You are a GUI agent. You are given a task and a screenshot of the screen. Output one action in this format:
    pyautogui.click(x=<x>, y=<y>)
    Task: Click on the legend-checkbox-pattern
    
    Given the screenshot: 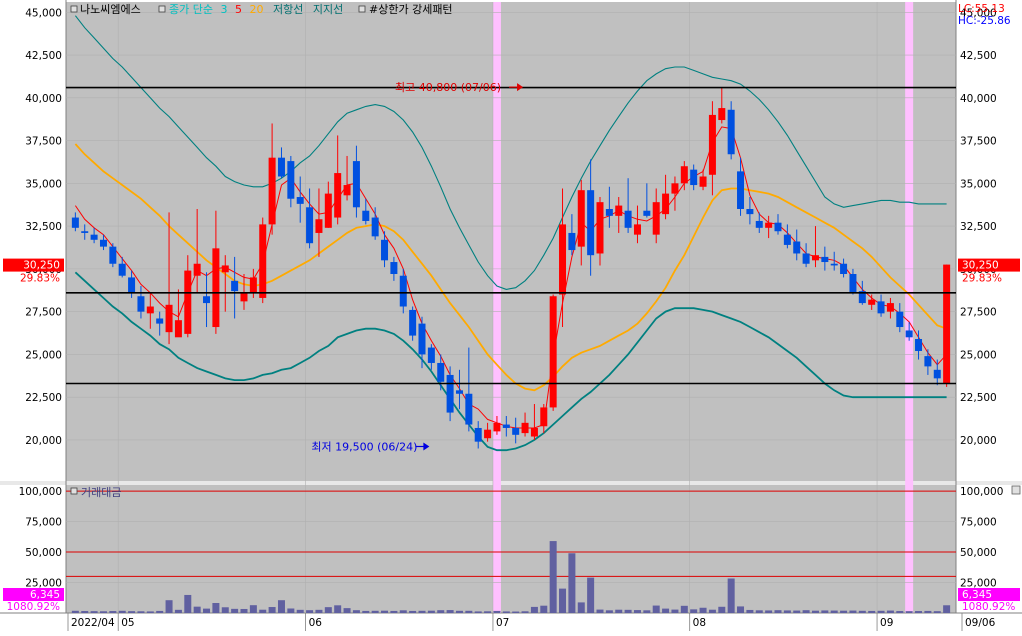 What is the action you would take?
    pyautogui.click(x=362, y=9)
    